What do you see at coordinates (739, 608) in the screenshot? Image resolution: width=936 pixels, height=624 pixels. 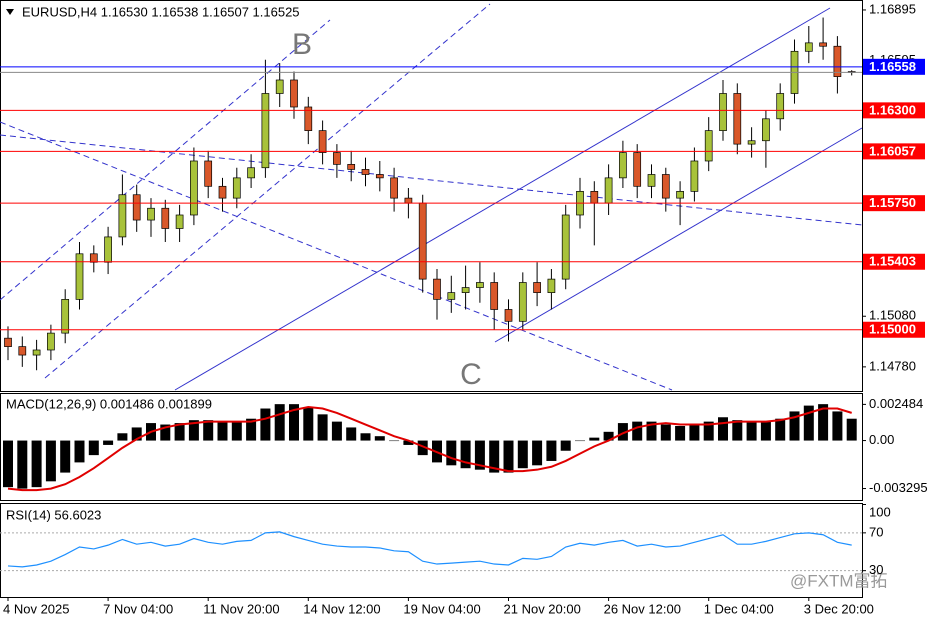 I see `x-tick-label: 1 Dec 04:00` at bounding box center [739, 608].